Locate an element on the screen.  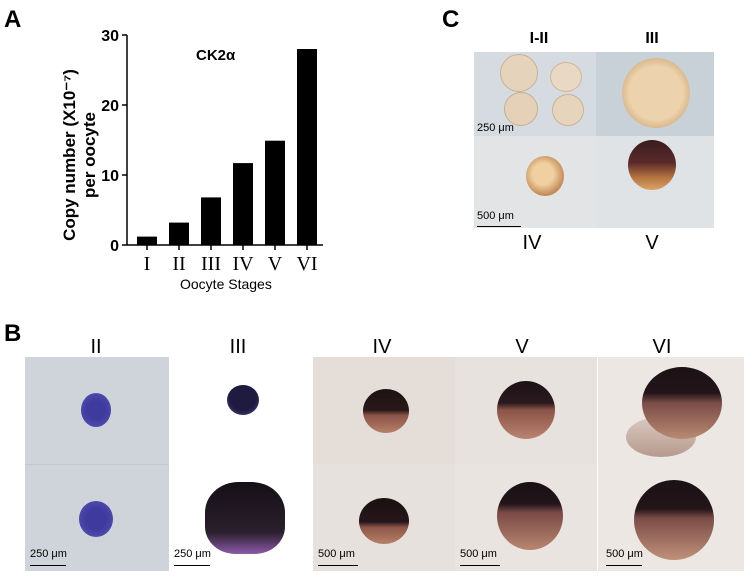
panel-b-photo-ii is located at coordinates (97, 464).